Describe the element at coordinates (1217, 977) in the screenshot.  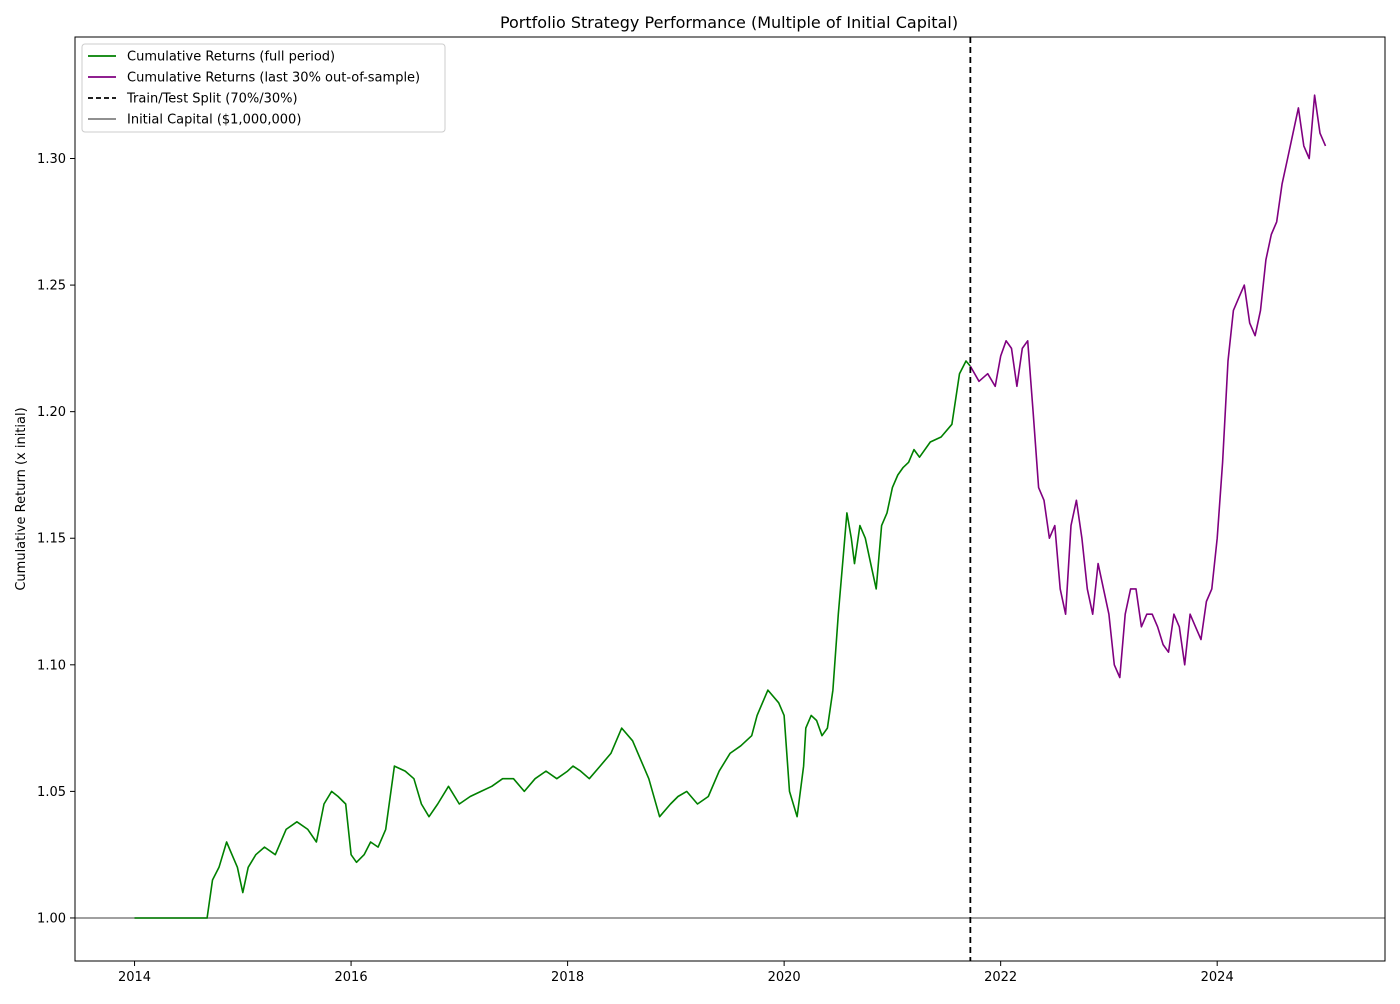
I see `x-tick-label: 2024` at that location.